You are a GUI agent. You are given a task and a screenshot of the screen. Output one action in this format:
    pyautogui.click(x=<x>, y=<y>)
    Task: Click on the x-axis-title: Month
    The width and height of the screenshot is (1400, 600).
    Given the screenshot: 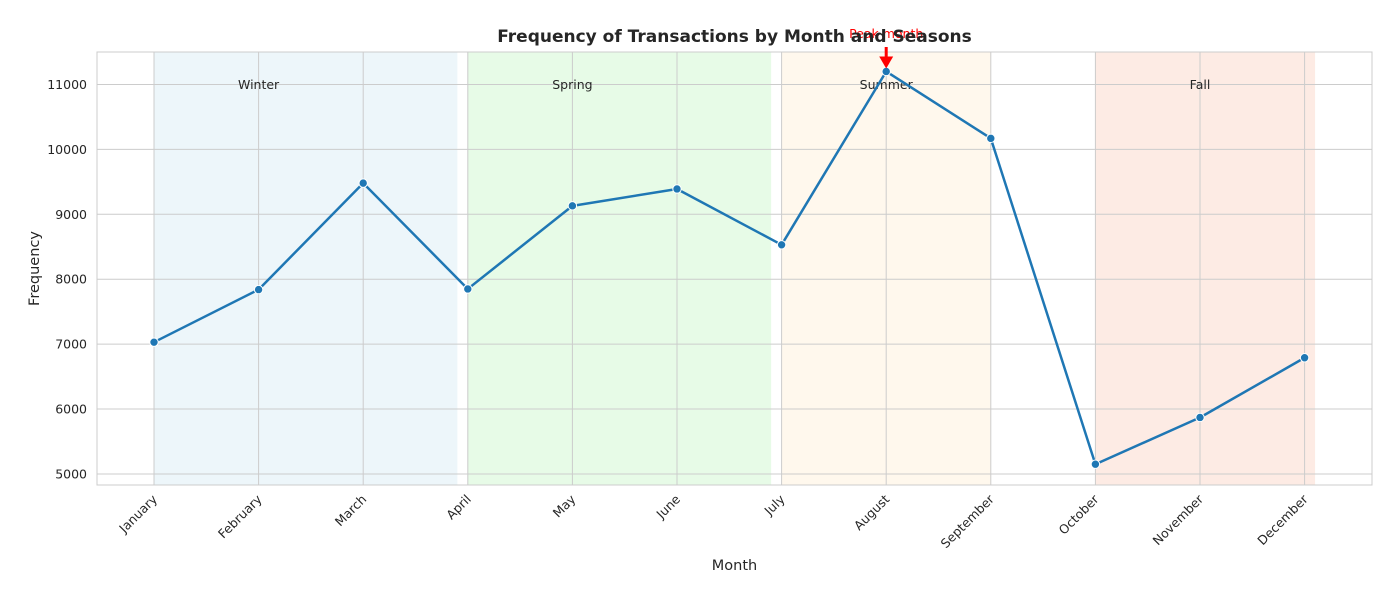 What is the action you would take?
    pyautogui.click(x=734, y=566)
    